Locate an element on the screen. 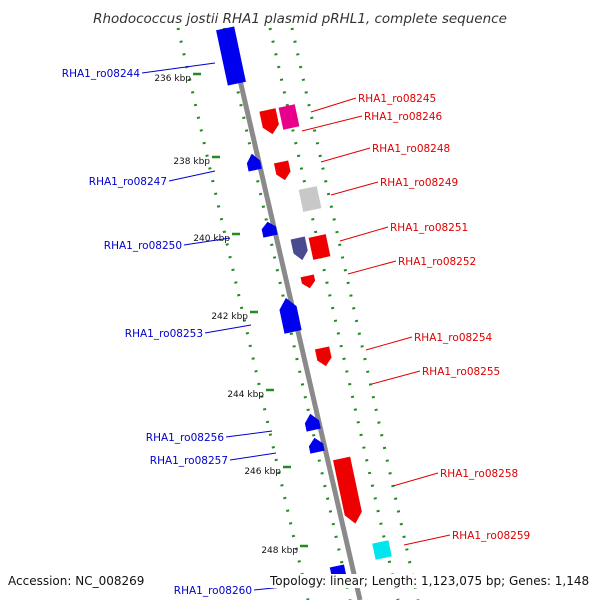  tick-label: 248 kbp is located at coordinates (279, 551).